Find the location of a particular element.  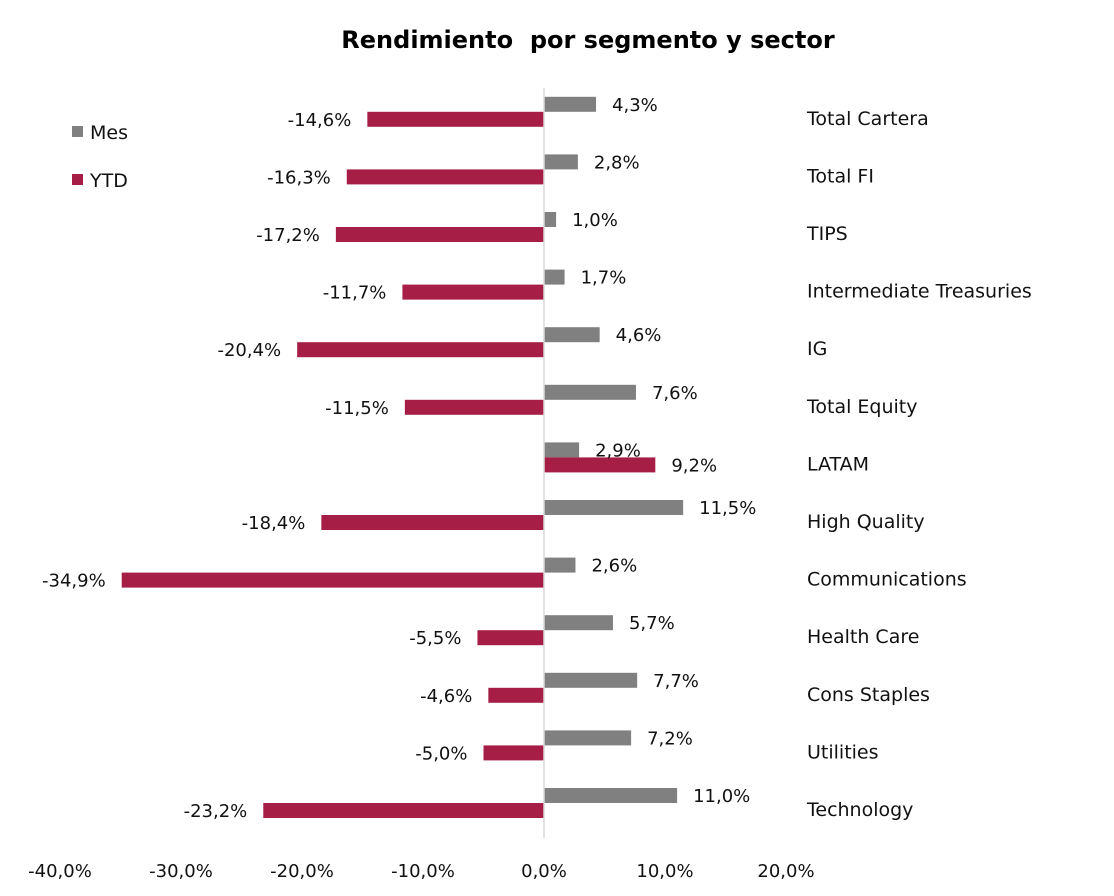

data-label-ytd: -14,6% is located at coordinates (320, 120).